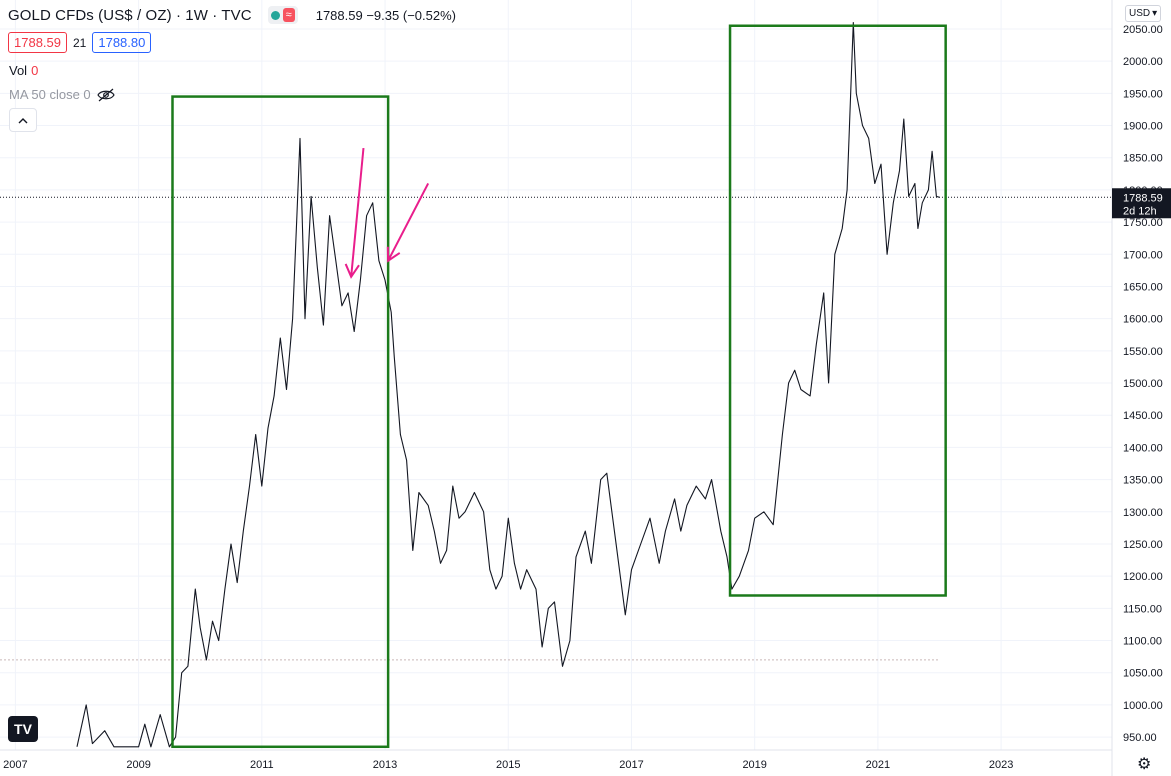 The width and height of the screenshot is (1171, 776). Describe the element at coordinates (18, 70) in the screenshot. I see `volume-label: Vol` at that location.